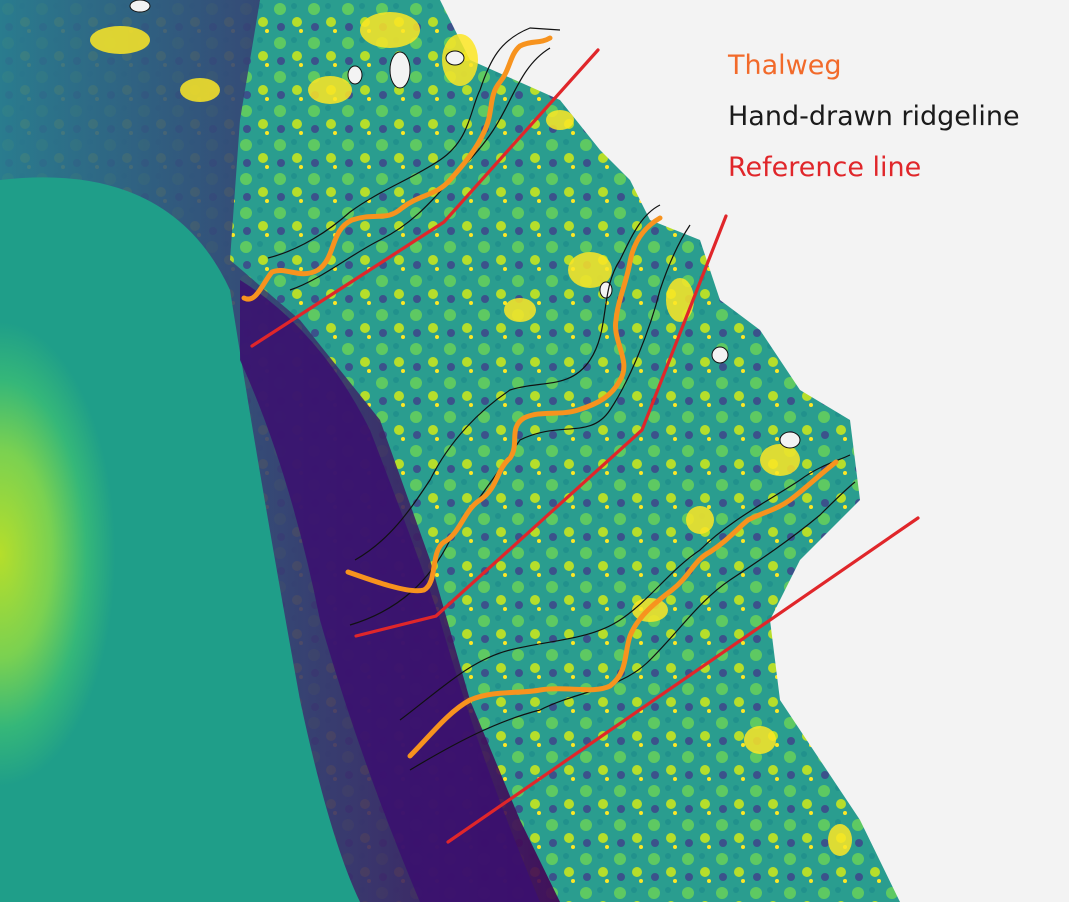 The width and height of the screenshot is (1069, 902). What do you see at coordinates (785, 65) in the screenshot?
I see `legend-item-thalweg: Thalweg` at bounding box center [785, 65].